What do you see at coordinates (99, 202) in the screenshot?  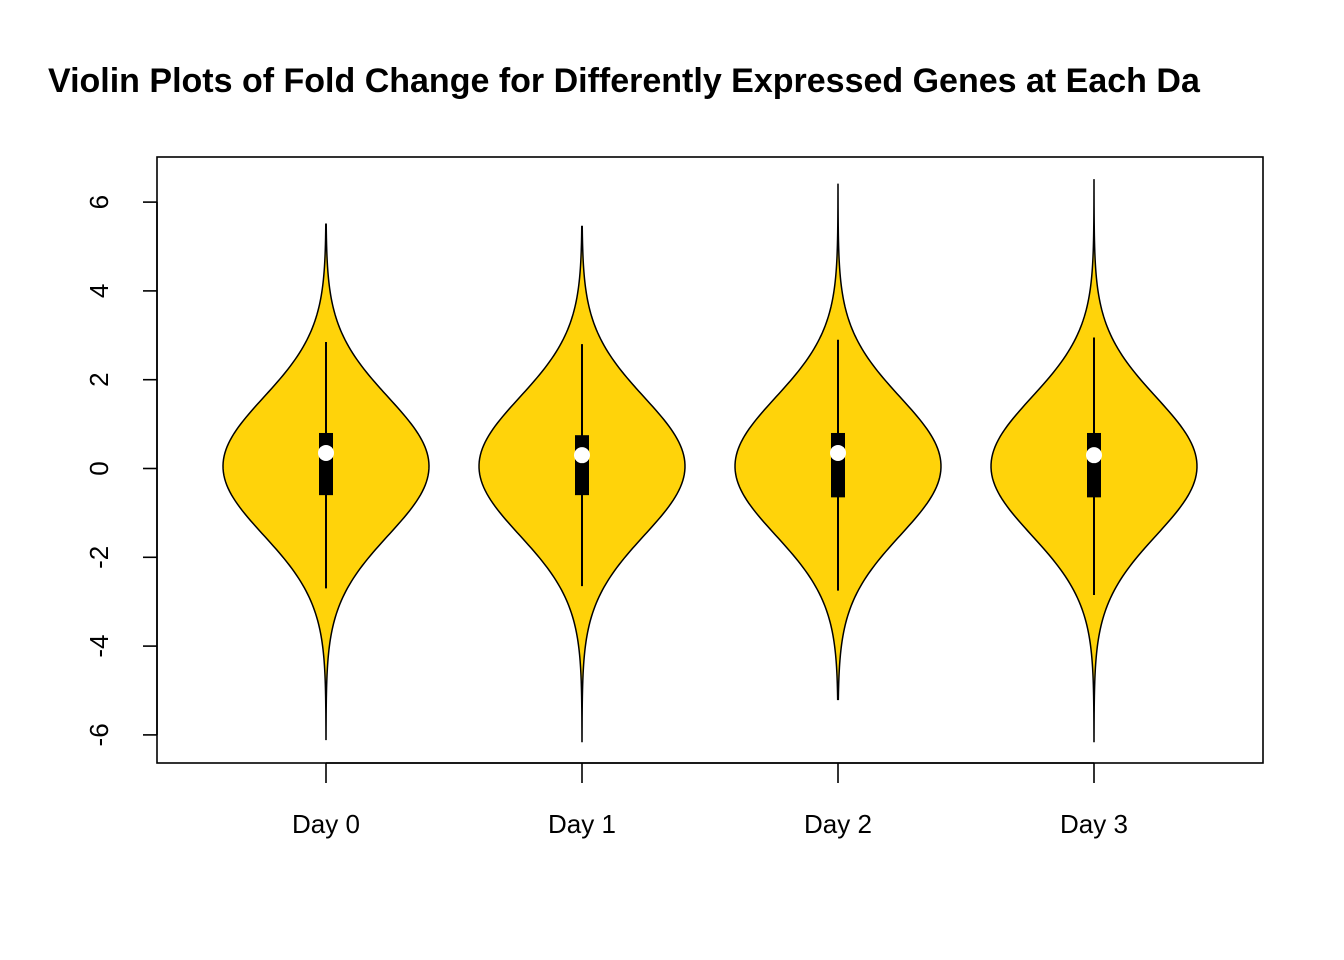 I see `y-tick-label-6: 6` at bounding box center [99, 202].